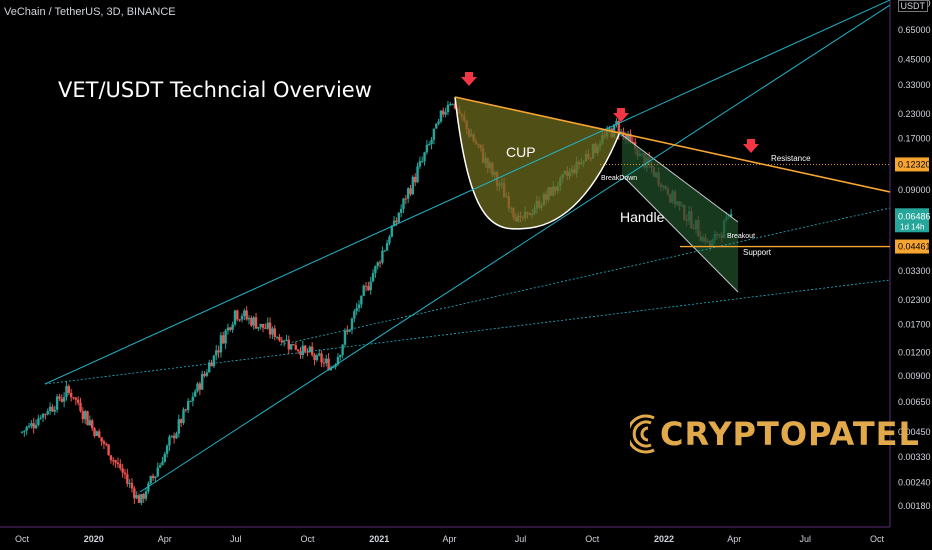 This screenshot has height=550, width=932. What do you see at coordinates (914, 271) in the screenshot?
I see `y-tick-label: 0.03300` at bounding box center [914, 271].